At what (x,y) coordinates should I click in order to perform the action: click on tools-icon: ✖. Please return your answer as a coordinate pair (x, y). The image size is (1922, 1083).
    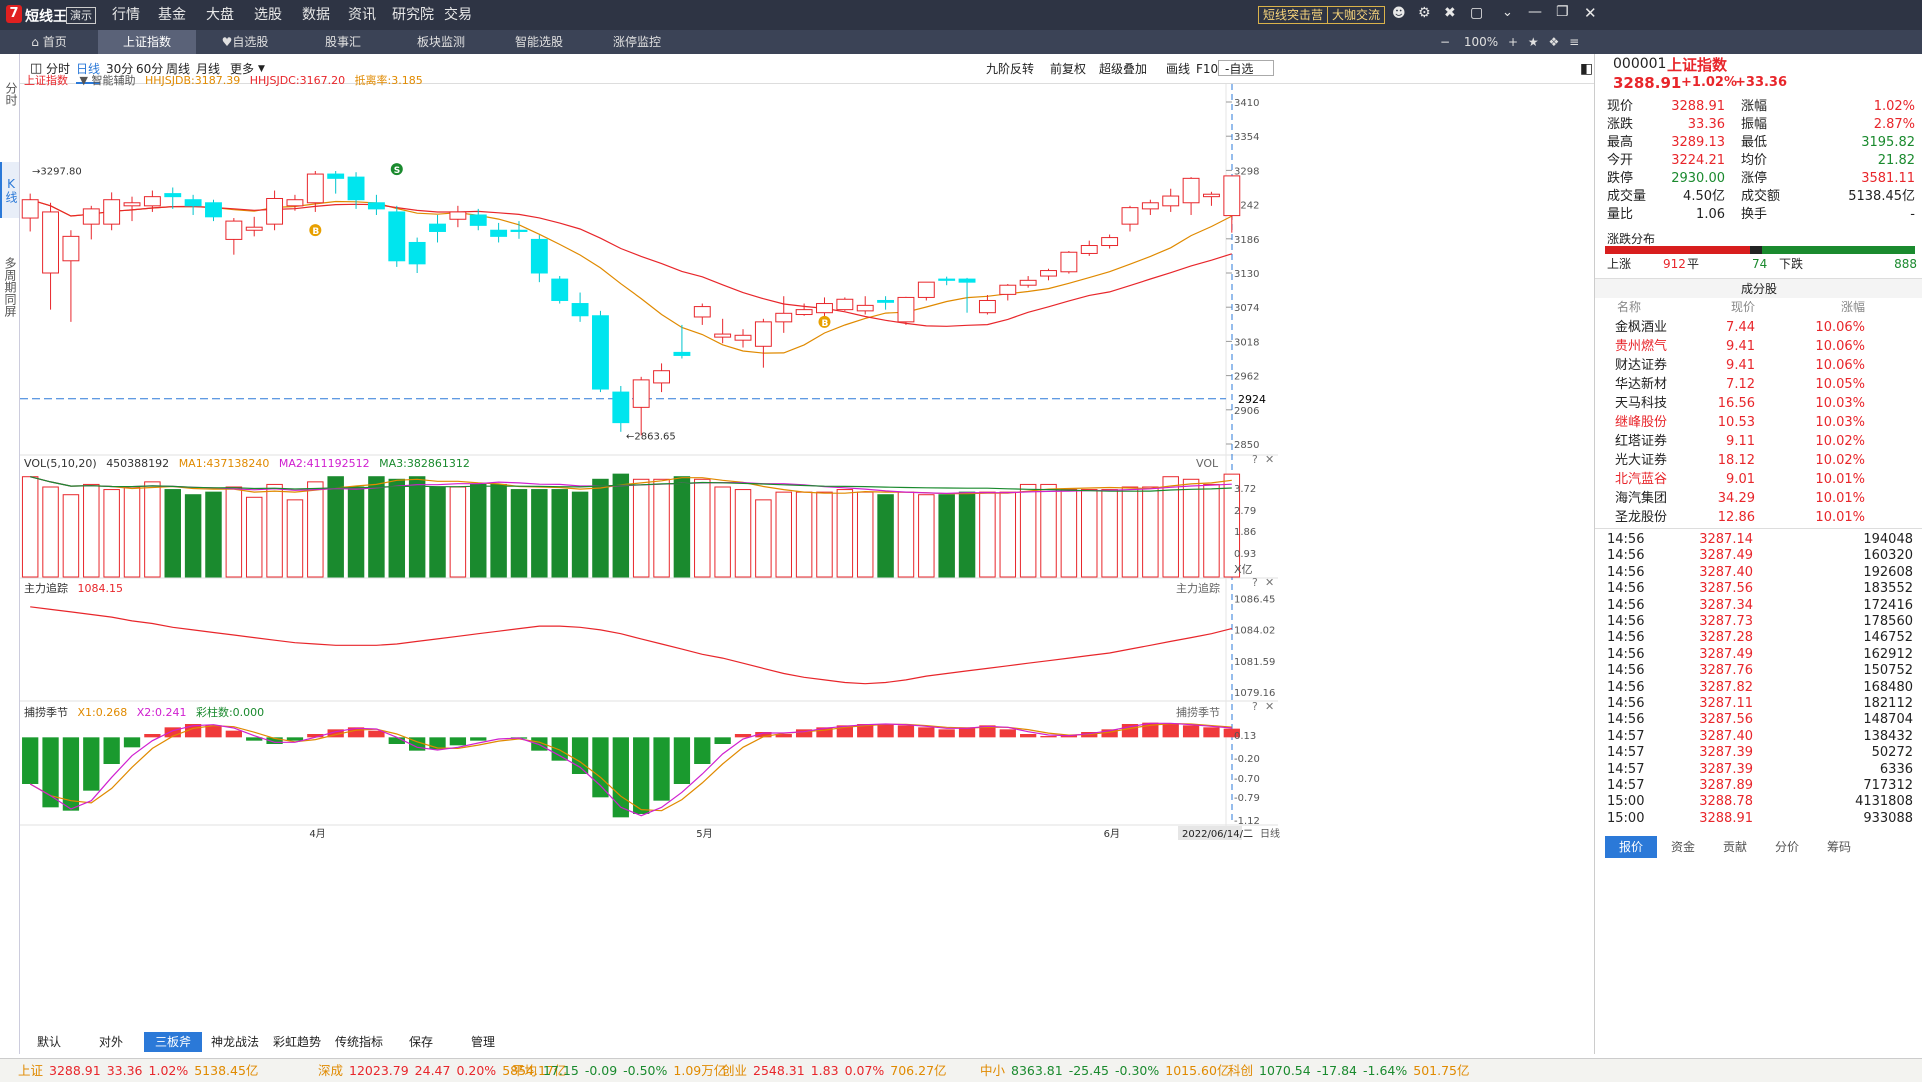
    Looking at the image, I should click on (1450, 13).